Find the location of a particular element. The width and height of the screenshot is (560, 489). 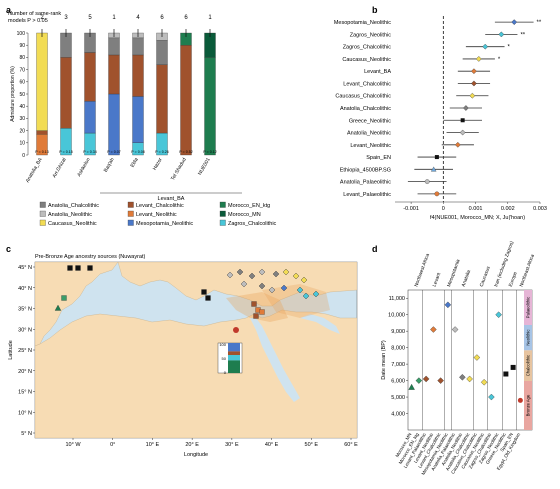

panel-label-d: d is located at coordinates (375, 249).